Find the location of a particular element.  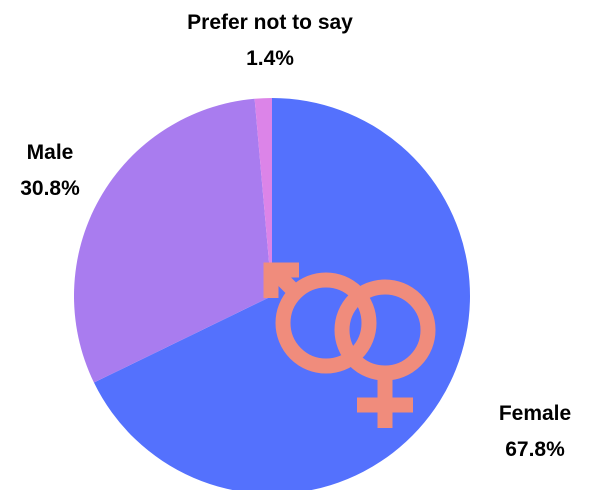

slice-value: 30.8% is located at coordinates (50, 188).